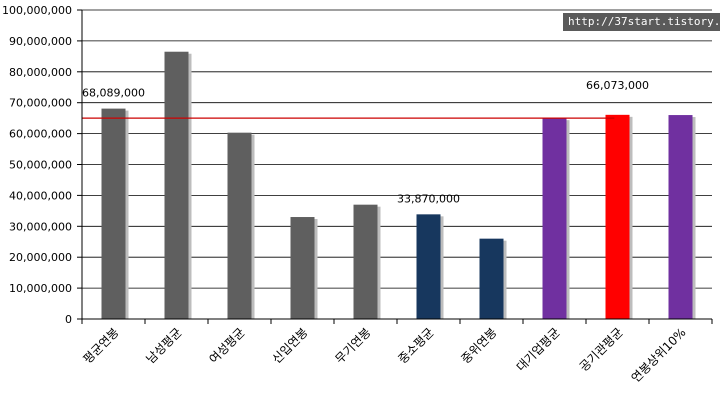 The image size is (720, 401). I want to click on x-tick-label: 공기관평균, so click(601, 349).